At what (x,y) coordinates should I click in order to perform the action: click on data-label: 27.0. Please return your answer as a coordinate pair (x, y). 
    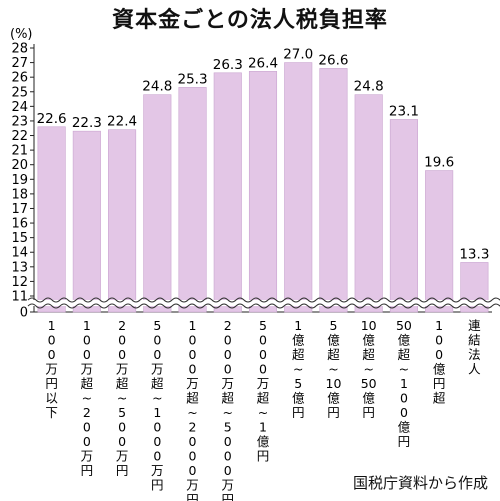
    Looking at the image, I should click on (298, 55).